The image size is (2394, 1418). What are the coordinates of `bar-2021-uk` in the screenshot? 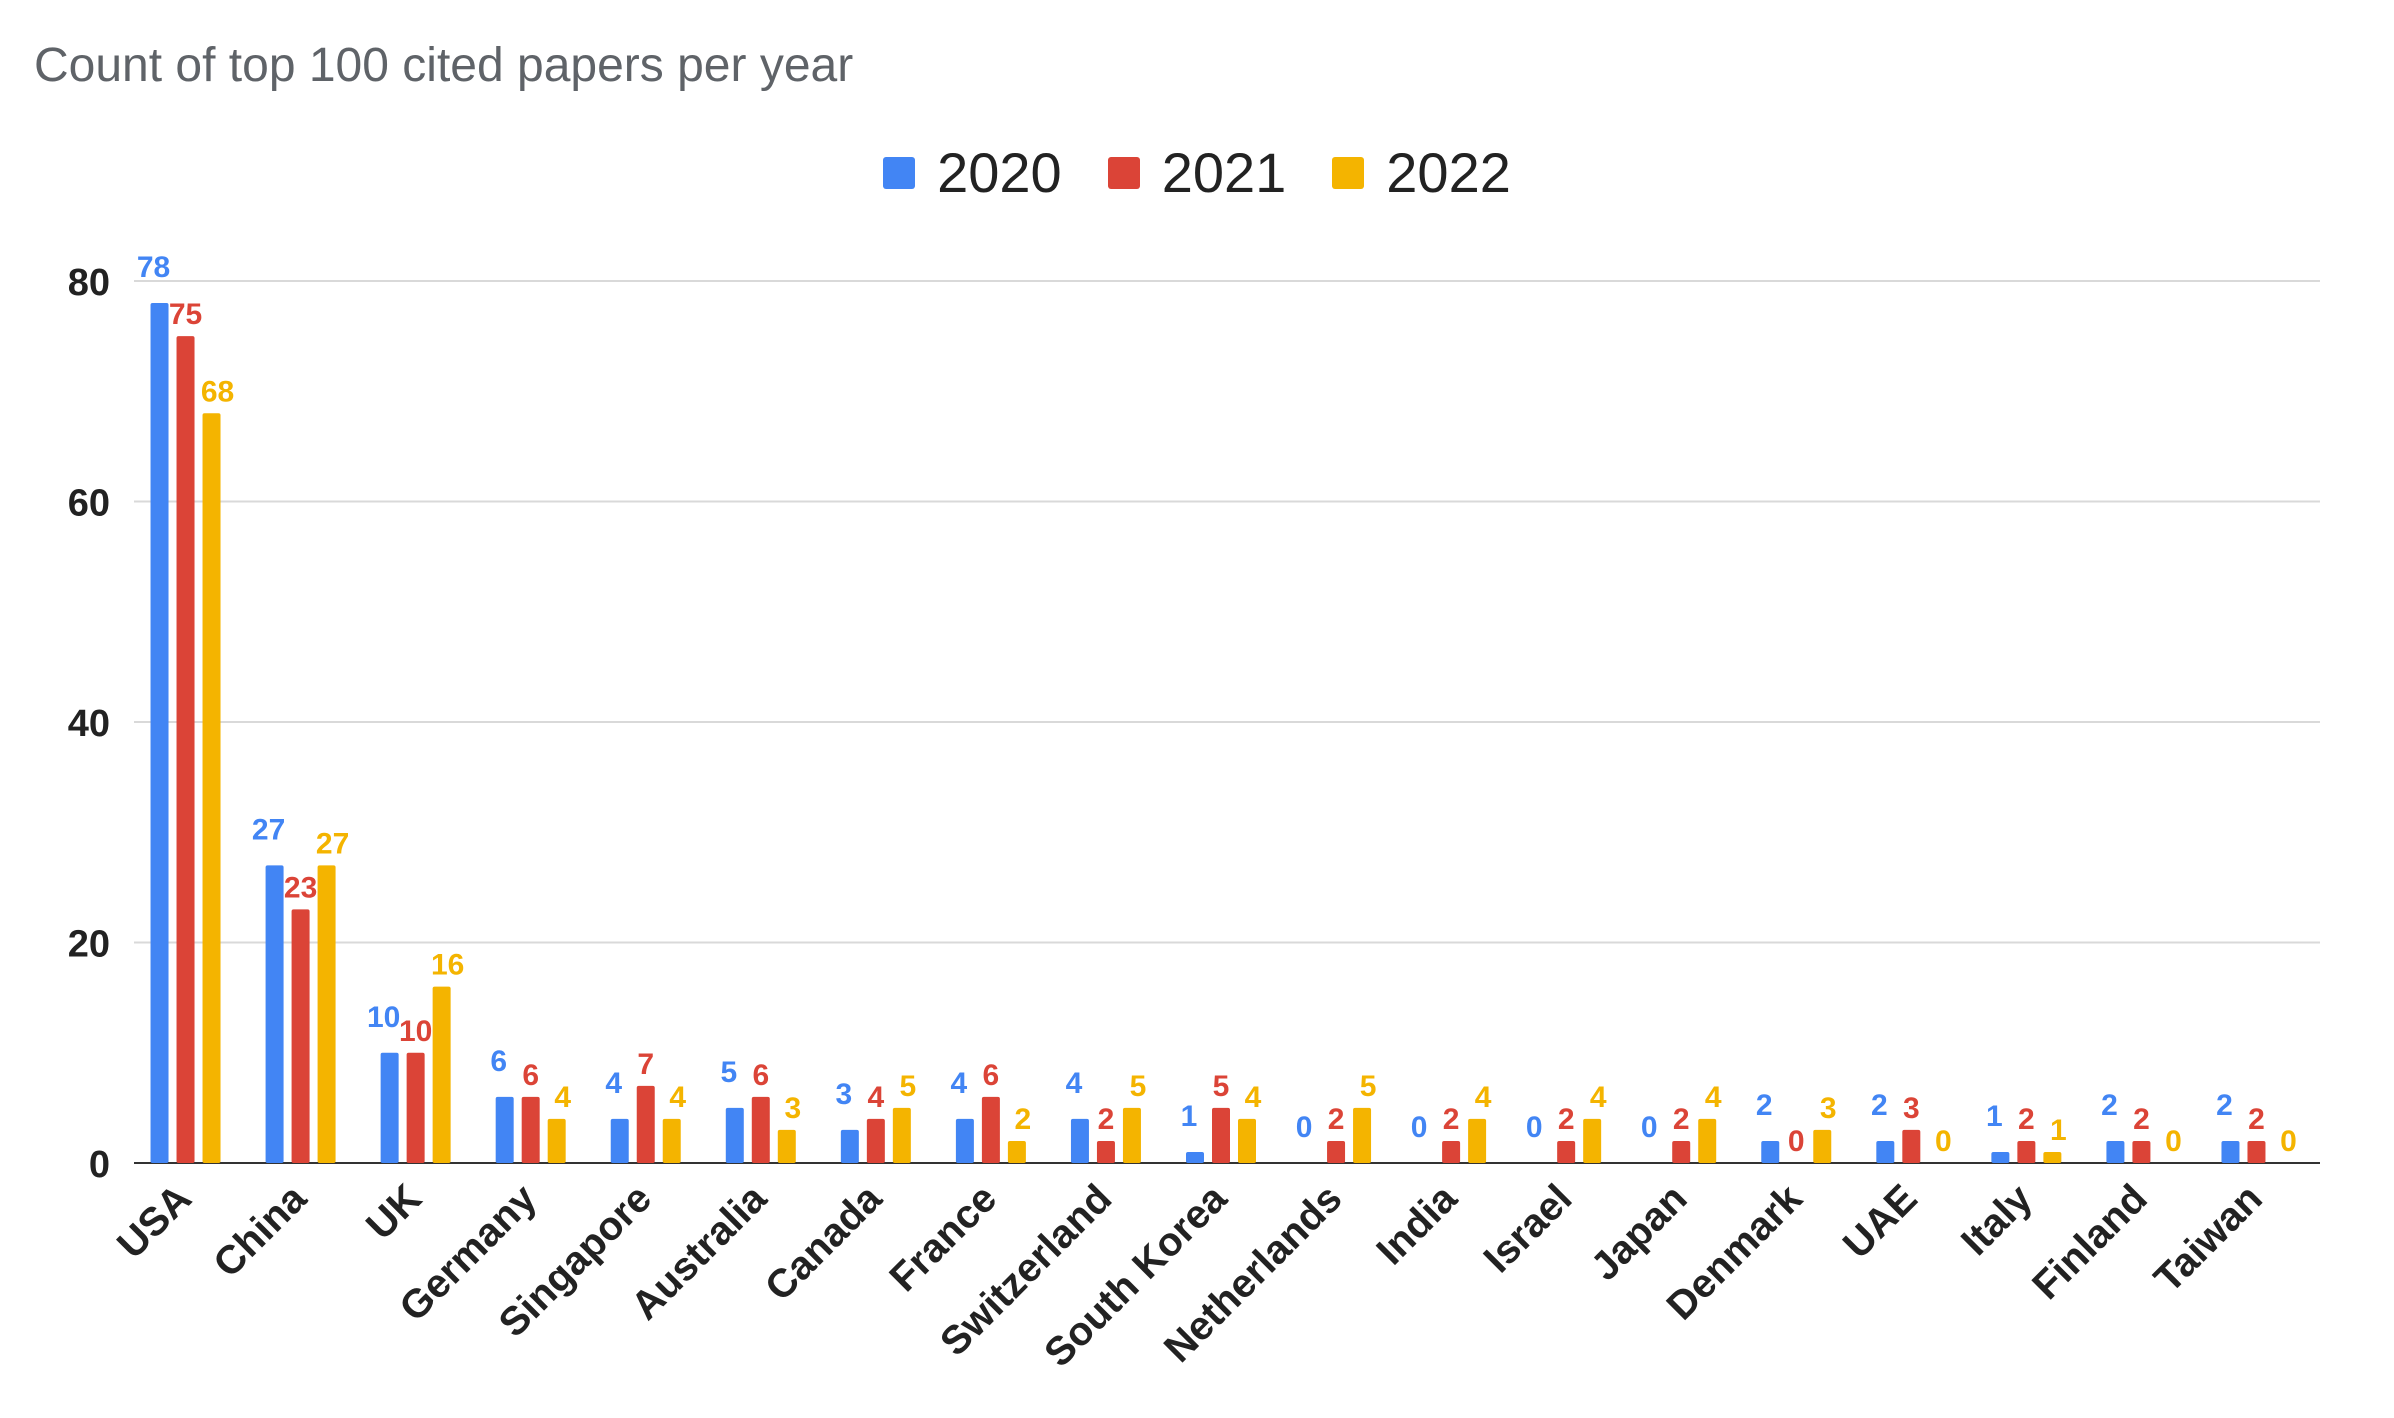 It's located at (415, 1107).